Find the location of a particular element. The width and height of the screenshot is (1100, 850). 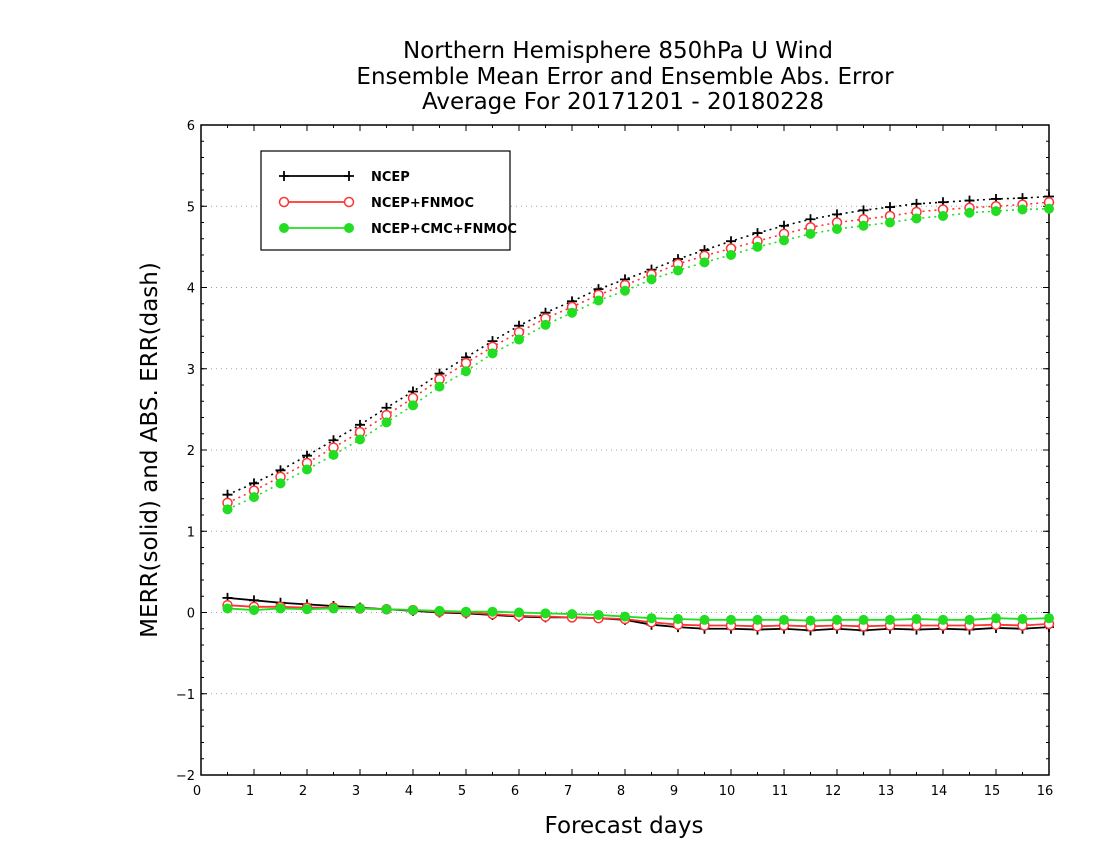

title-line-1: Northern Hemisphere 850hPa U Wind is located at coordinates (618, 51).